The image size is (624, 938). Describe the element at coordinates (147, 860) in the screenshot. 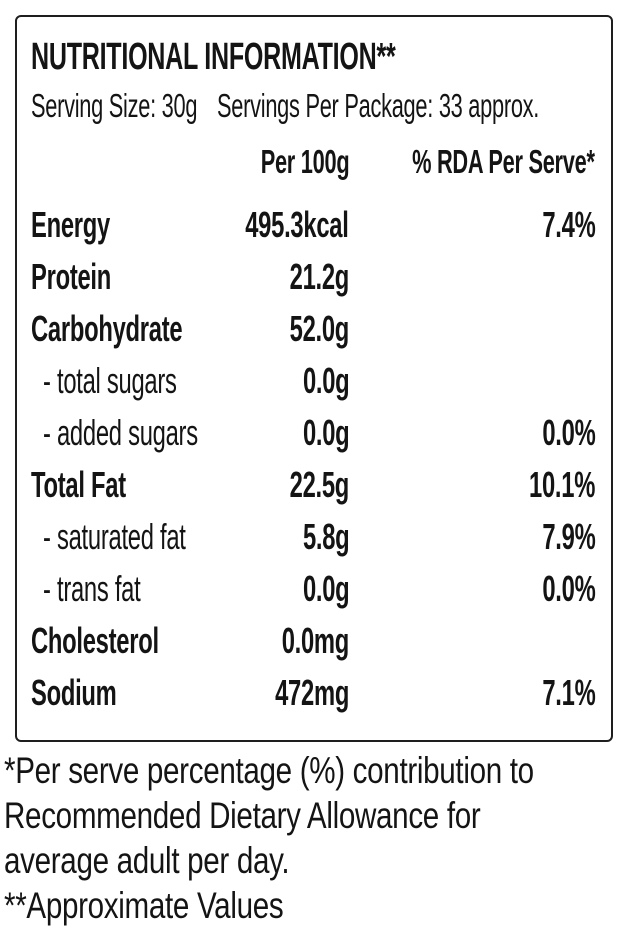

I see `footnote-line: average adult per day.` at that location.